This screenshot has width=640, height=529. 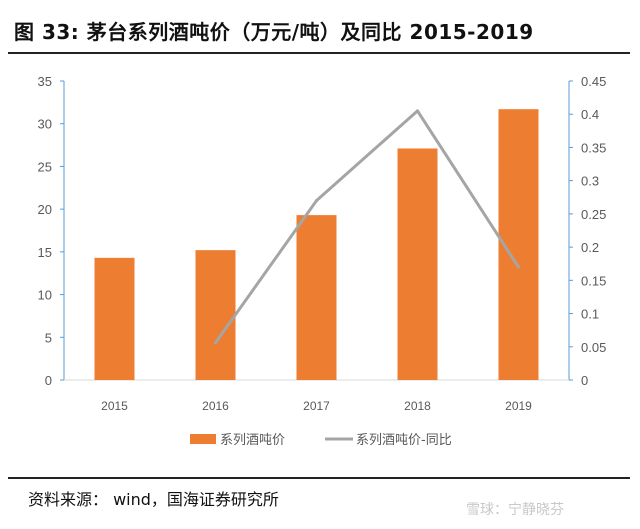 I want to click on right-tick-label: 0.3, so click(x=590, y=181).